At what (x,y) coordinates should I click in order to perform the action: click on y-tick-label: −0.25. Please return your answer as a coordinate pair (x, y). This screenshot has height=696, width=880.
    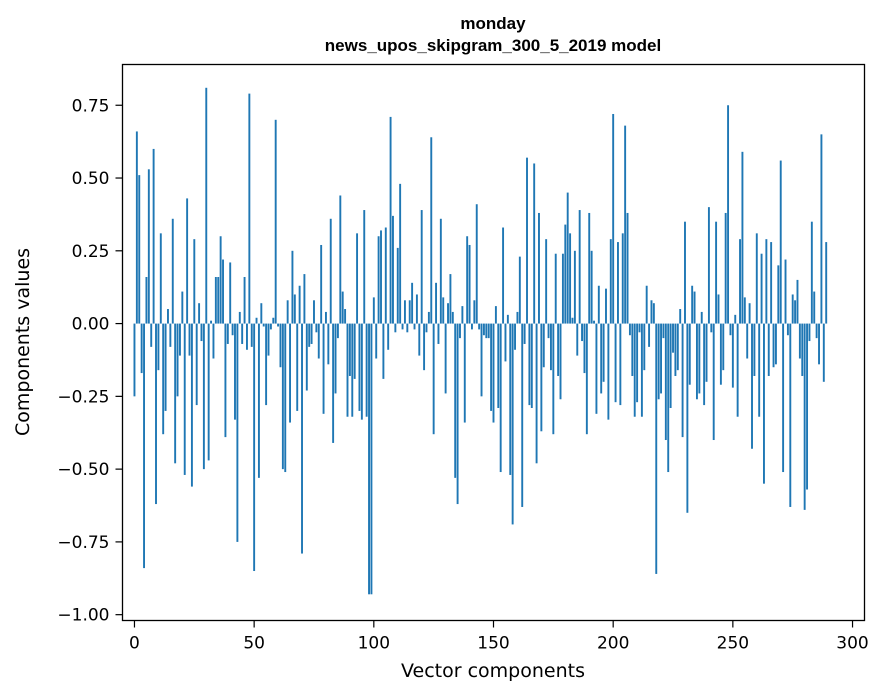
    Looking at the image, I should click on (83, 397).